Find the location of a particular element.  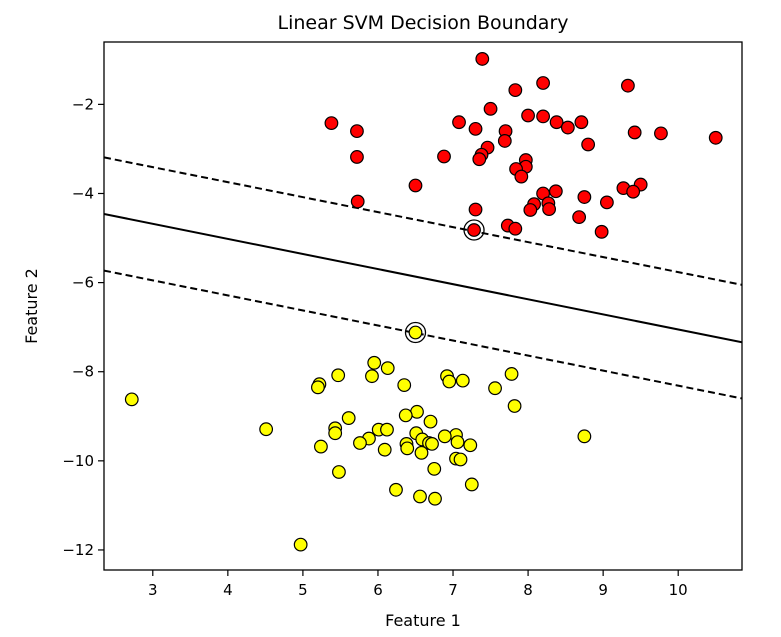

x-tick-label: 7 is located at coordinates (453, 590).